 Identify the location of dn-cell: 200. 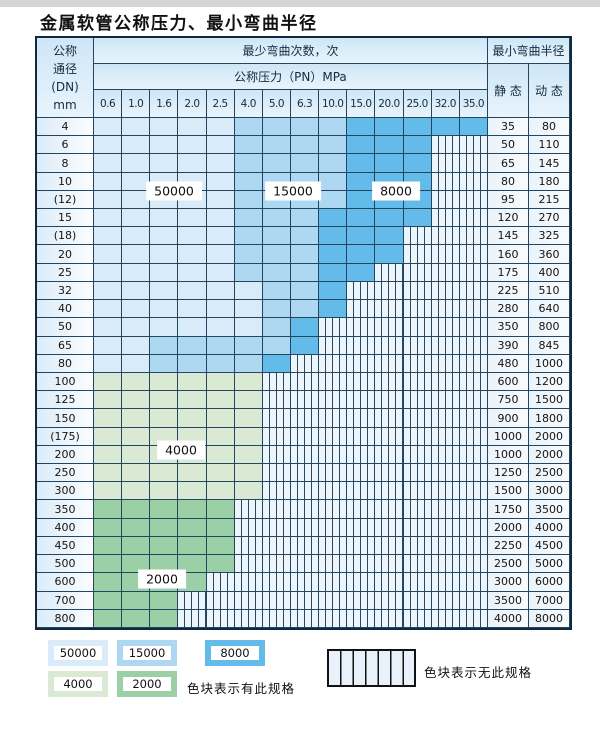
(65, 455).